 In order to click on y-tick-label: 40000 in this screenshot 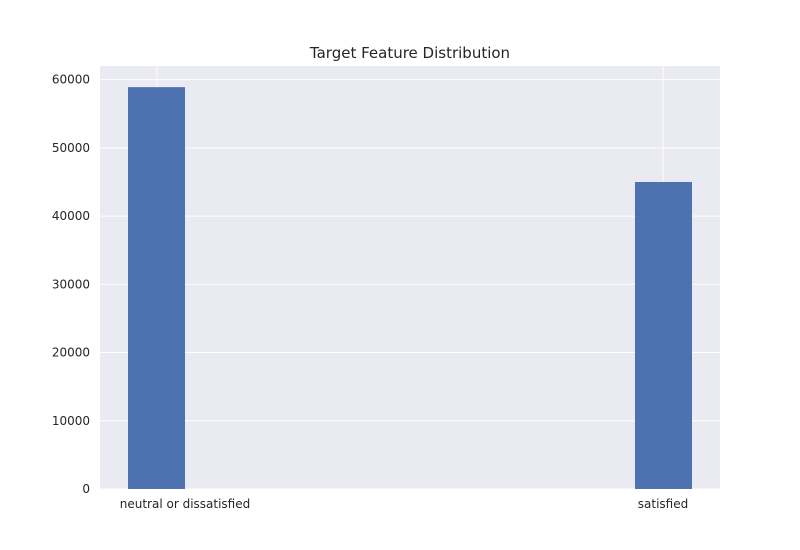, I will do `click(71, 216)`.